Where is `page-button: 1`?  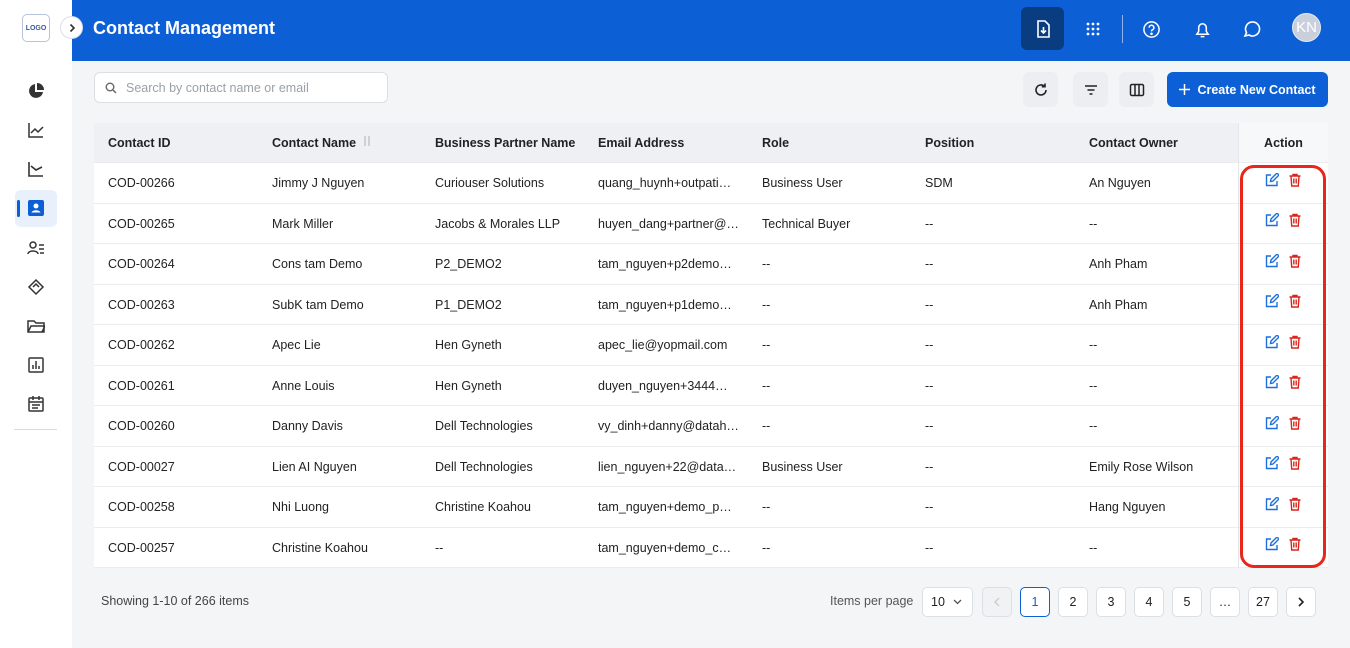 page-button: 1 is located at coordinates (1035, 602).